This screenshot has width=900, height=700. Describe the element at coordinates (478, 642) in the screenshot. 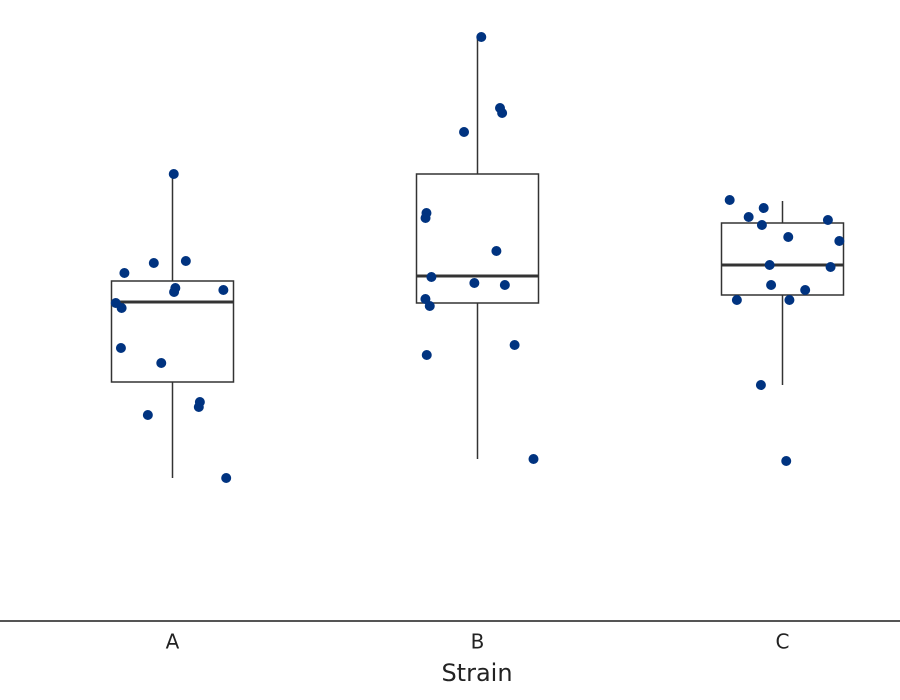

I see `x-tick-label: B` at that location.